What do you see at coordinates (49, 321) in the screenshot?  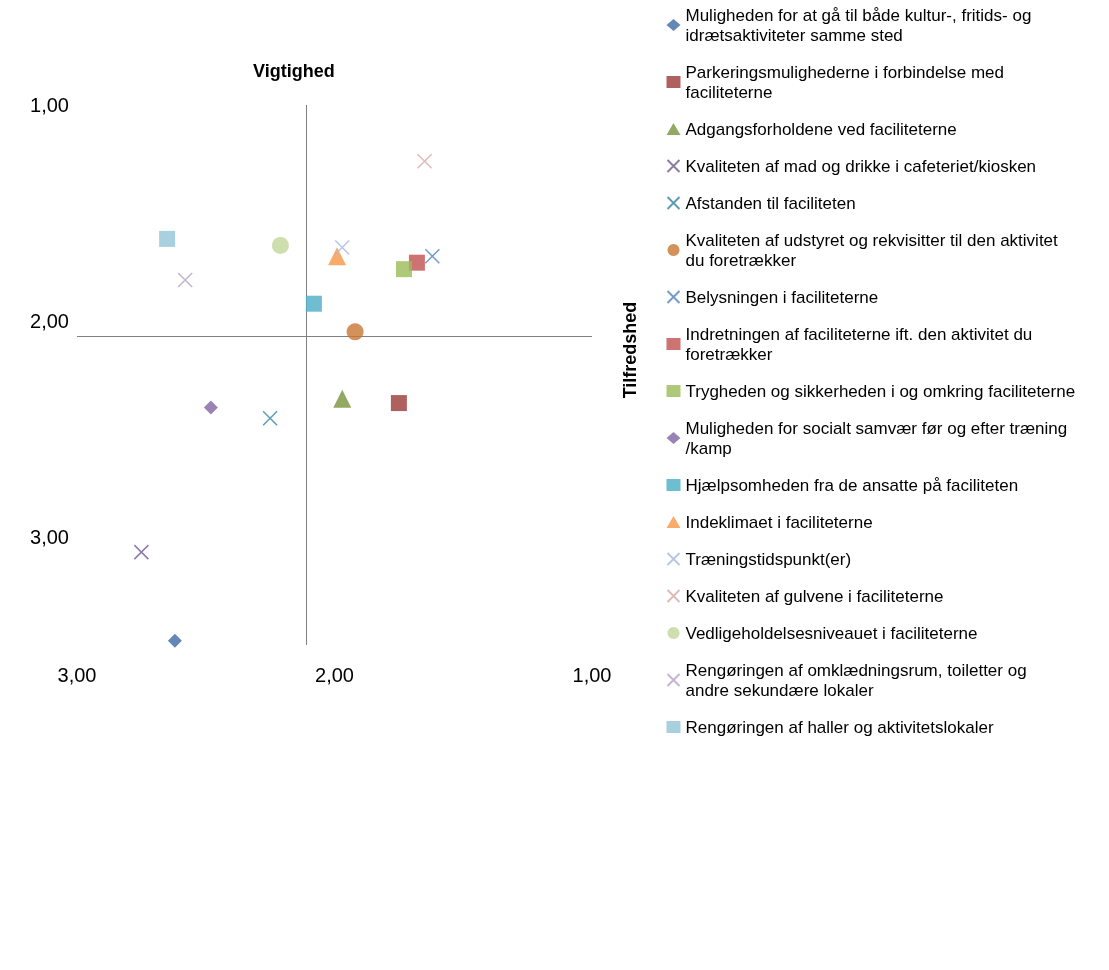 I see `y-tick-label: 2,00` at bounding box center [49, 321].